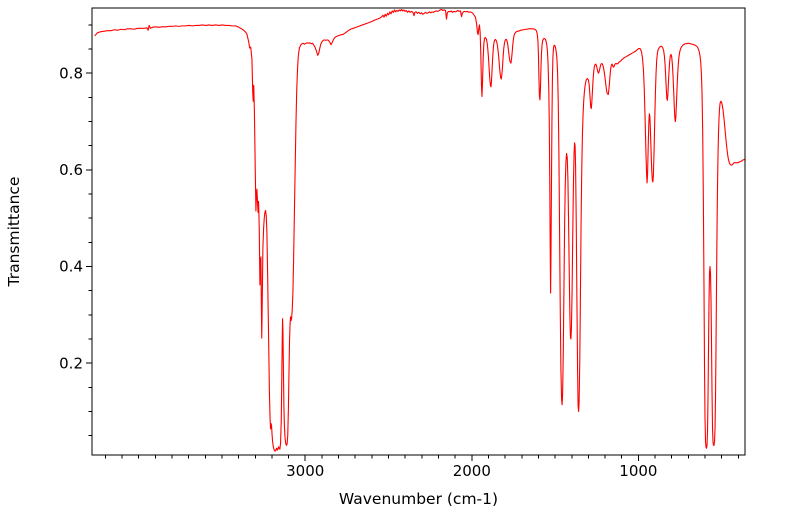 This screenshot has width=799, height=516. Describe the element at coordinates (472, 471) in the screenshot. I see `x-tick-label: 2000` at that location.